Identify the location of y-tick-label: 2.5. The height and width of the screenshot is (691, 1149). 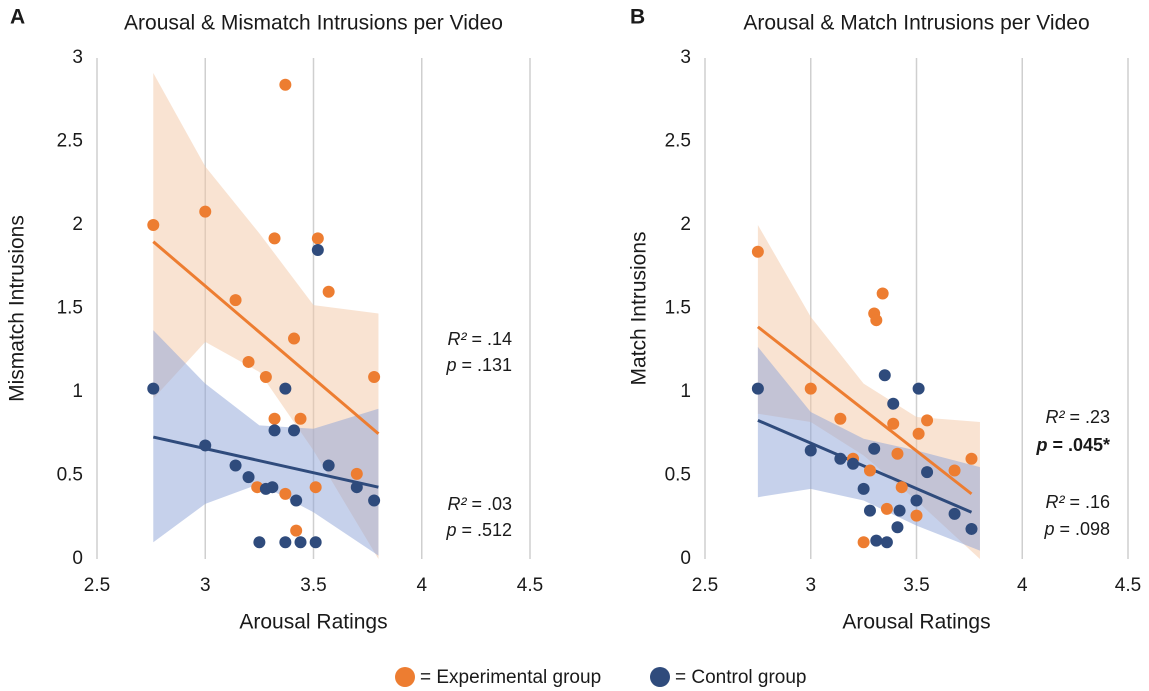
(70, 141).